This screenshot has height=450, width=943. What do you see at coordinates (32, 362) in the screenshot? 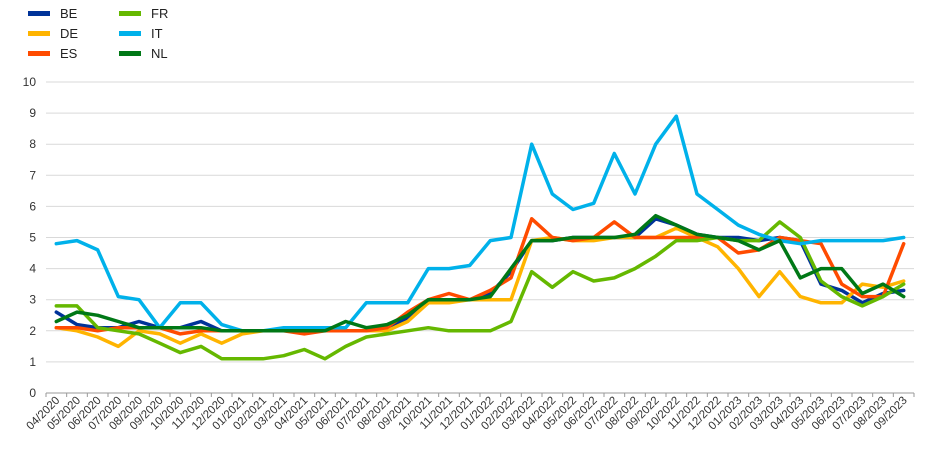
I see `y-tick-label: 1` at bounding box center [32, 362].